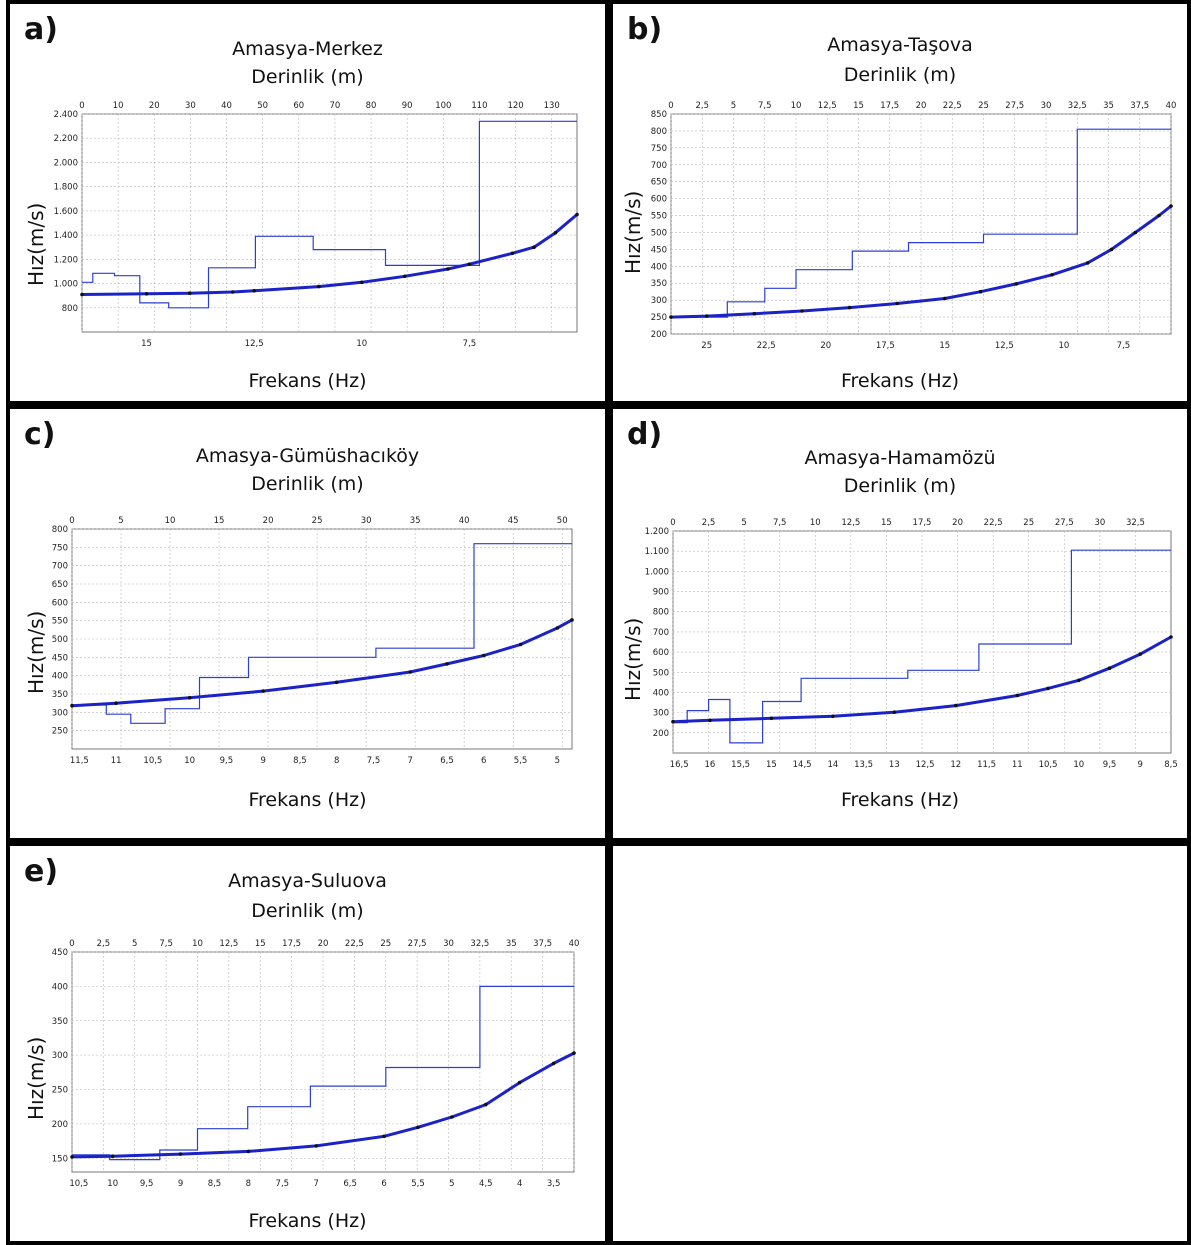 The image size is (1191, 1245). Describe the element at coordinates (479, 106) in the screenshot. I see `depth-tick-label: 110` at that location.